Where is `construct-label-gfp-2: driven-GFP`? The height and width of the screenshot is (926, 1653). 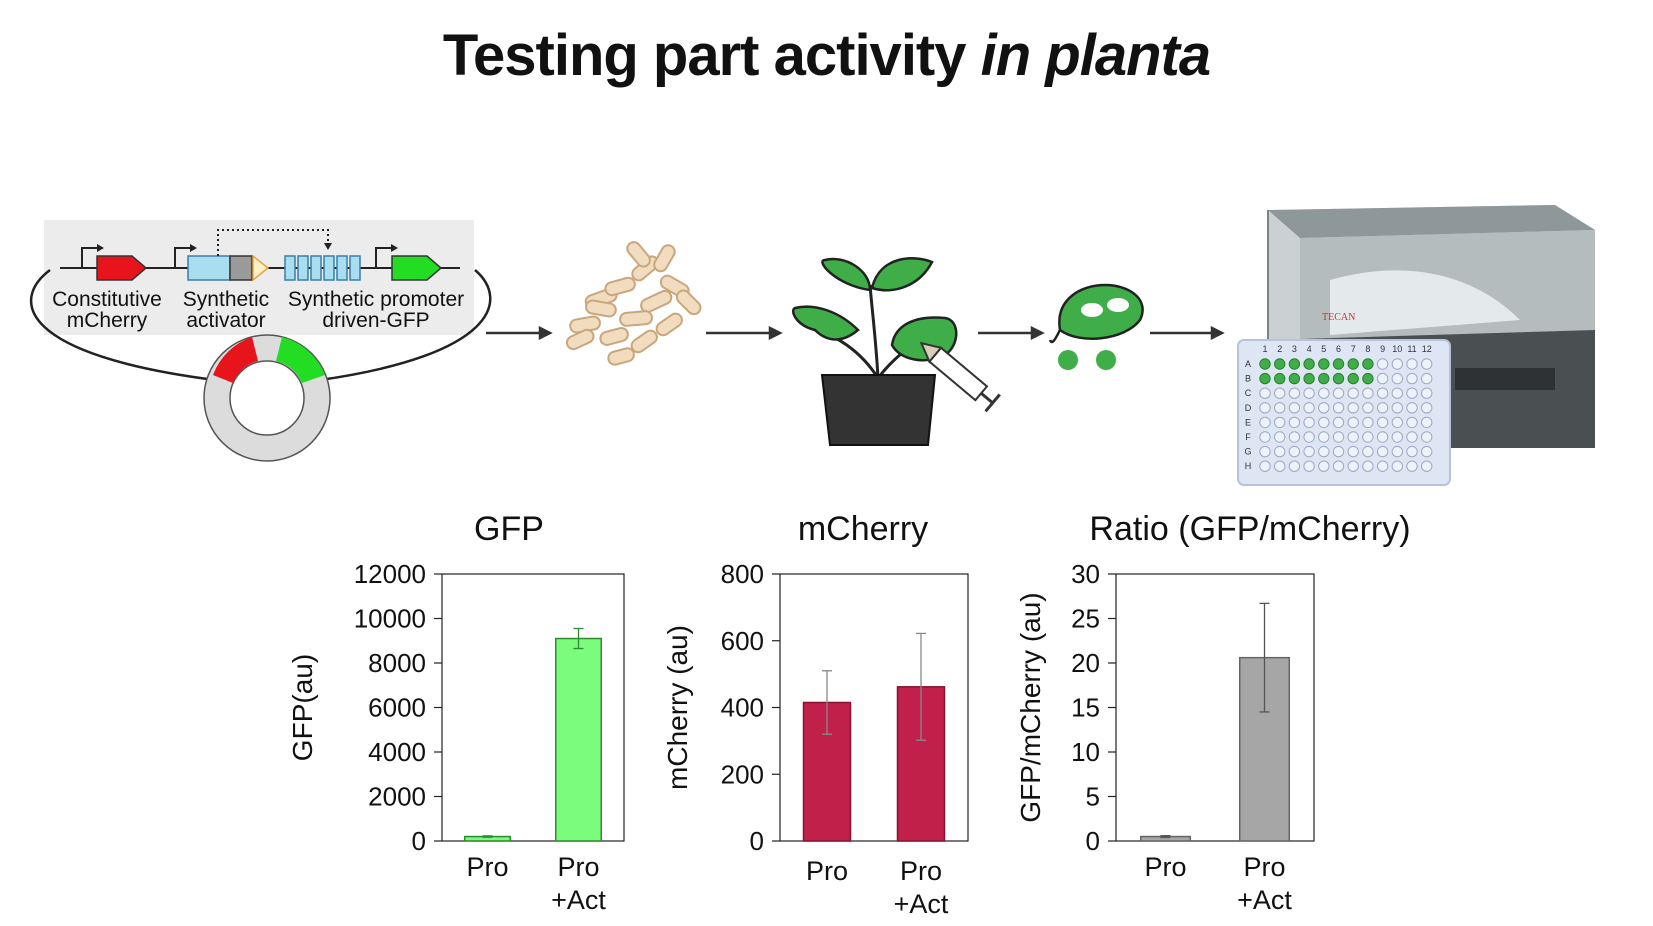 construct-label-gfp-2: driven-GFP is located at coordinates (375, 320).